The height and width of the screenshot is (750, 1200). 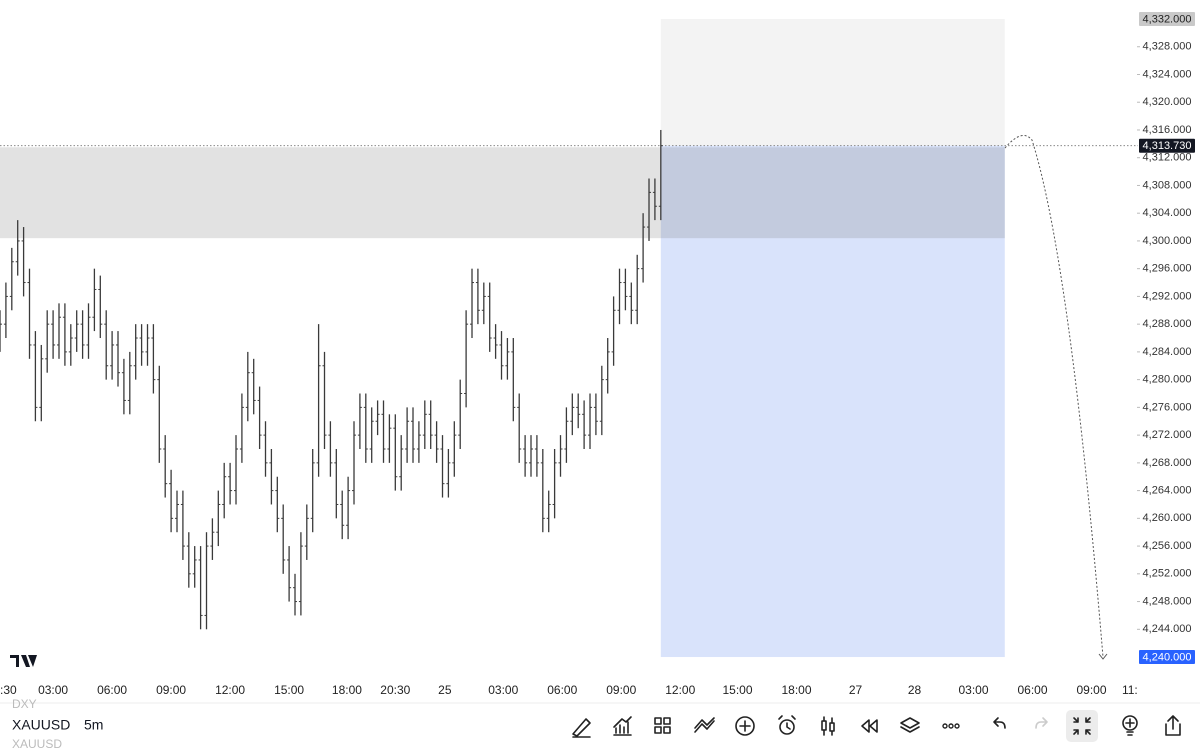 I want to click on background-symbol: XAUUSD, so click(x=37, y=743).